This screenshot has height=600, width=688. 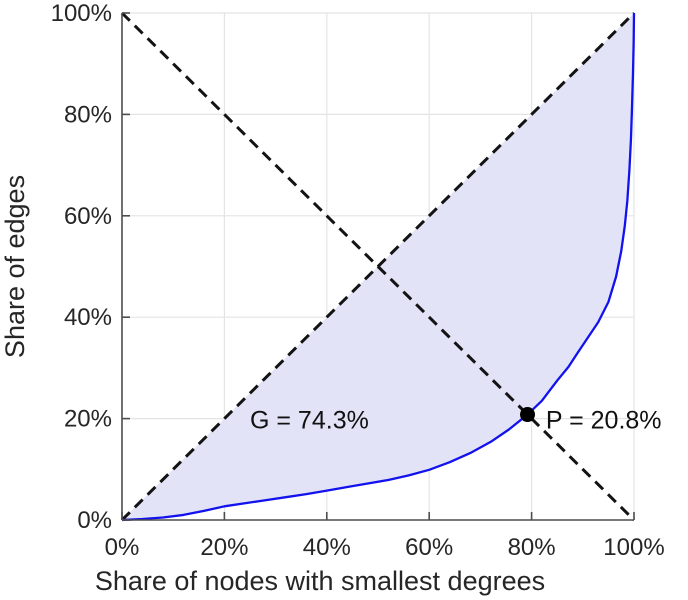 I want to click on y-tick-label: 20%, so click(x=88, y=419).